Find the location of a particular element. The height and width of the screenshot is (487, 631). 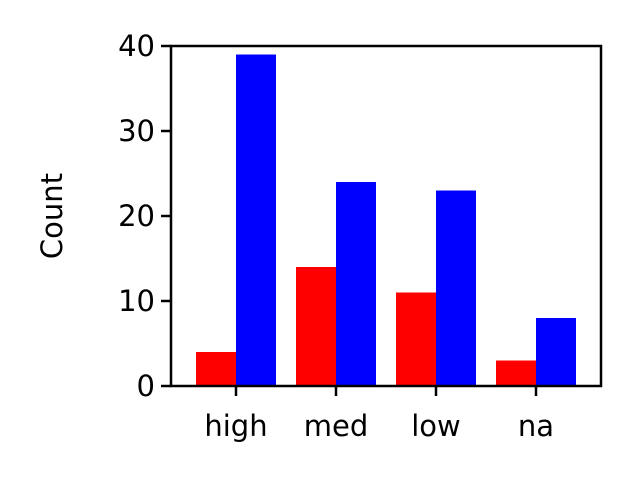

y-axis-ticks: 0 10 20 30 40 is located at coordinates (144, 216).